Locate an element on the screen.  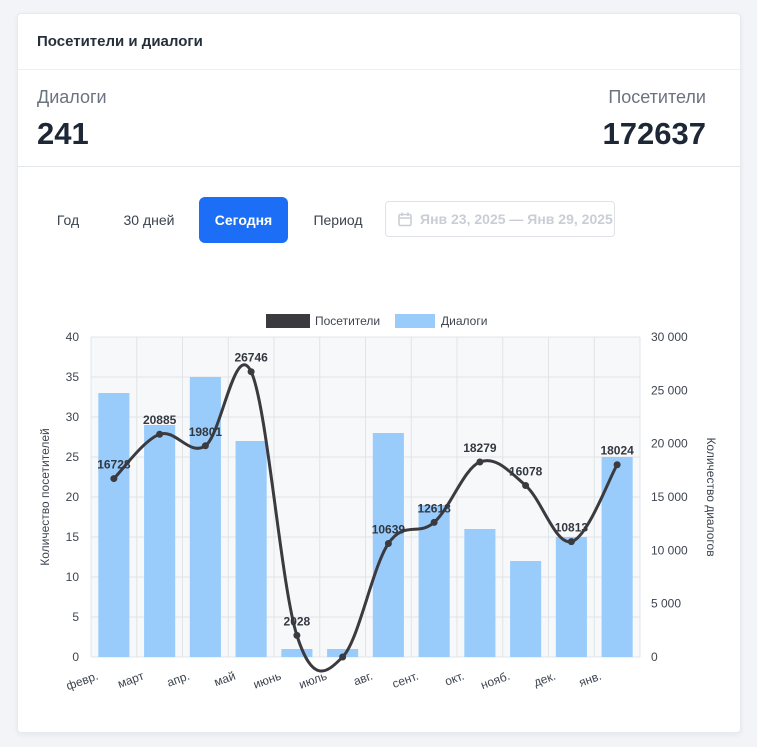
x-tick-label: май is located at coordinates (224, 679).